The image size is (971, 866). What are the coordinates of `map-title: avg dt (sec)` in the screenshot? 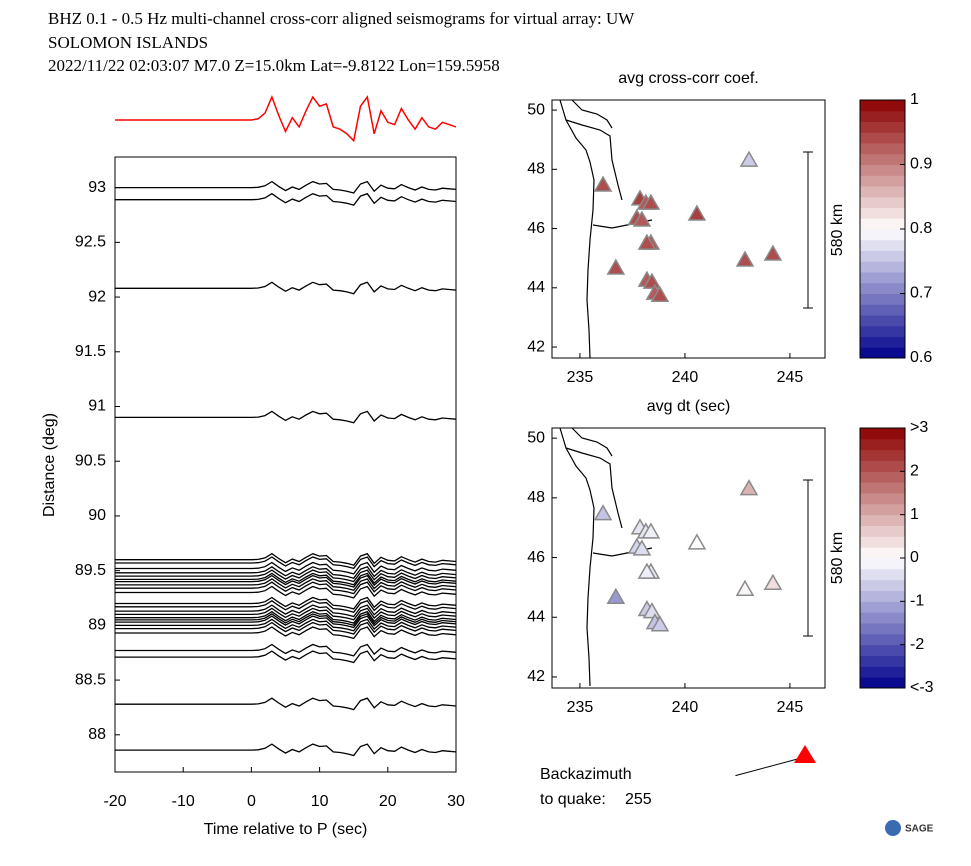 It's located at (689, 406).